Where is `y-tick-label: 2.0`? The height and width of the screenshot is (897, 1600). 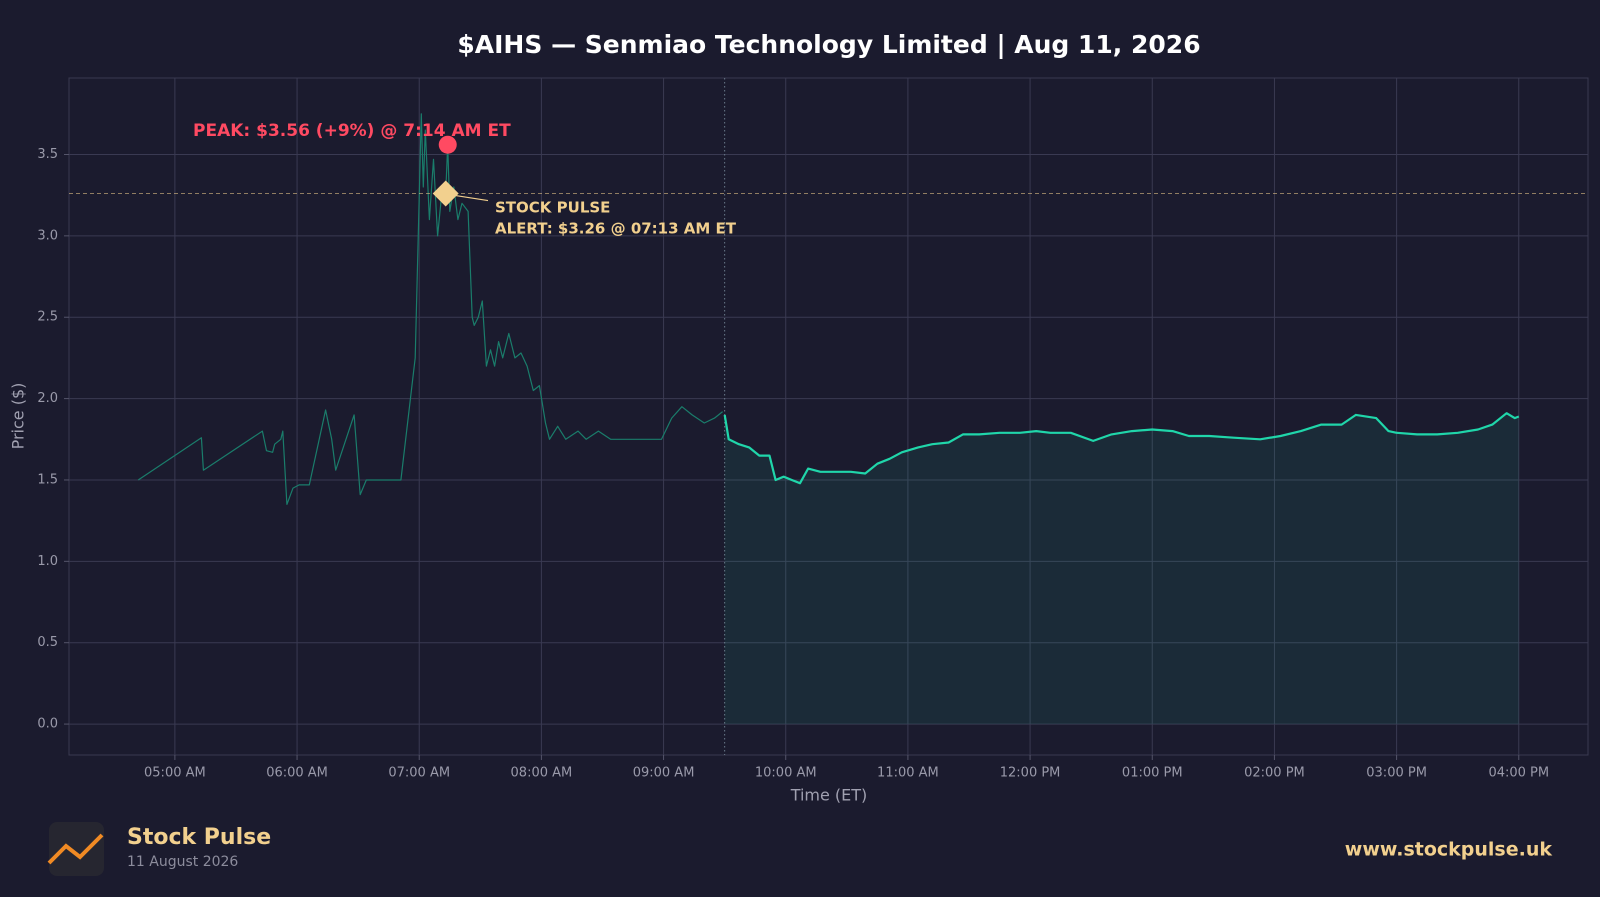 y-tick-label: 2.0 is located at coordinates (47, 398).